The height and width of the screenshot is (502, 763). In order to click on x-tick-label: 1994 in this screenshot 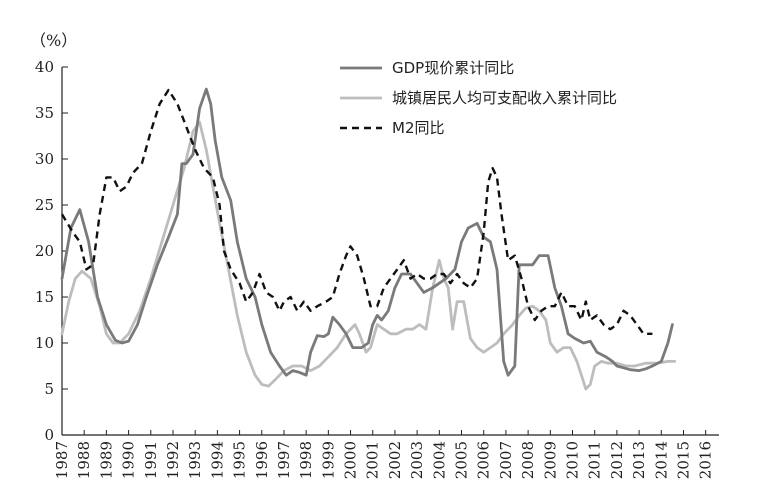, I will do `click(217, 460)`.